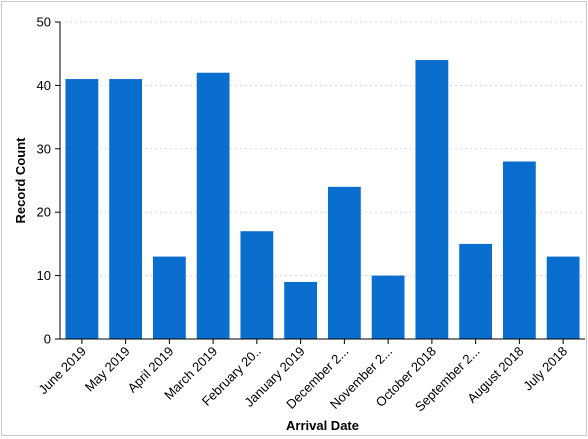 The height and width of the screenshot is (439, 588). I want to click on x-axis-title: Arrival Date, so click(322, 425).